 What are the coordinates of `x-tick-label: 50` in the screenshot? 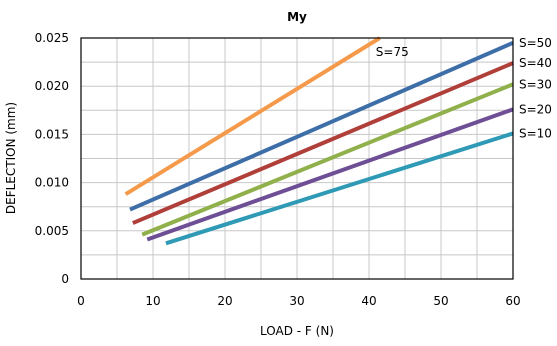 It's located at (440, 301).